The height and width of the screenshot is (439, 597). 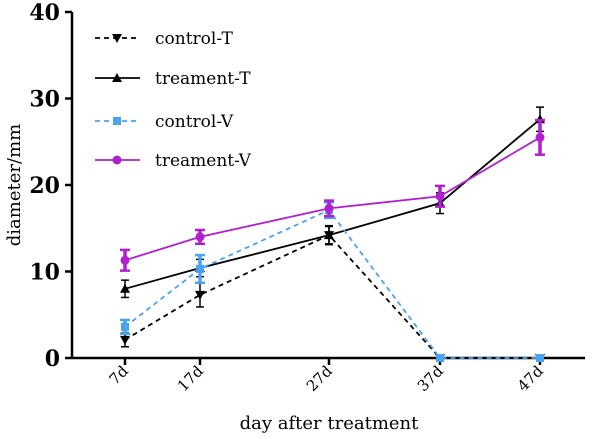 I want to click on legend-label: control-T, so click(x=194, y=39).